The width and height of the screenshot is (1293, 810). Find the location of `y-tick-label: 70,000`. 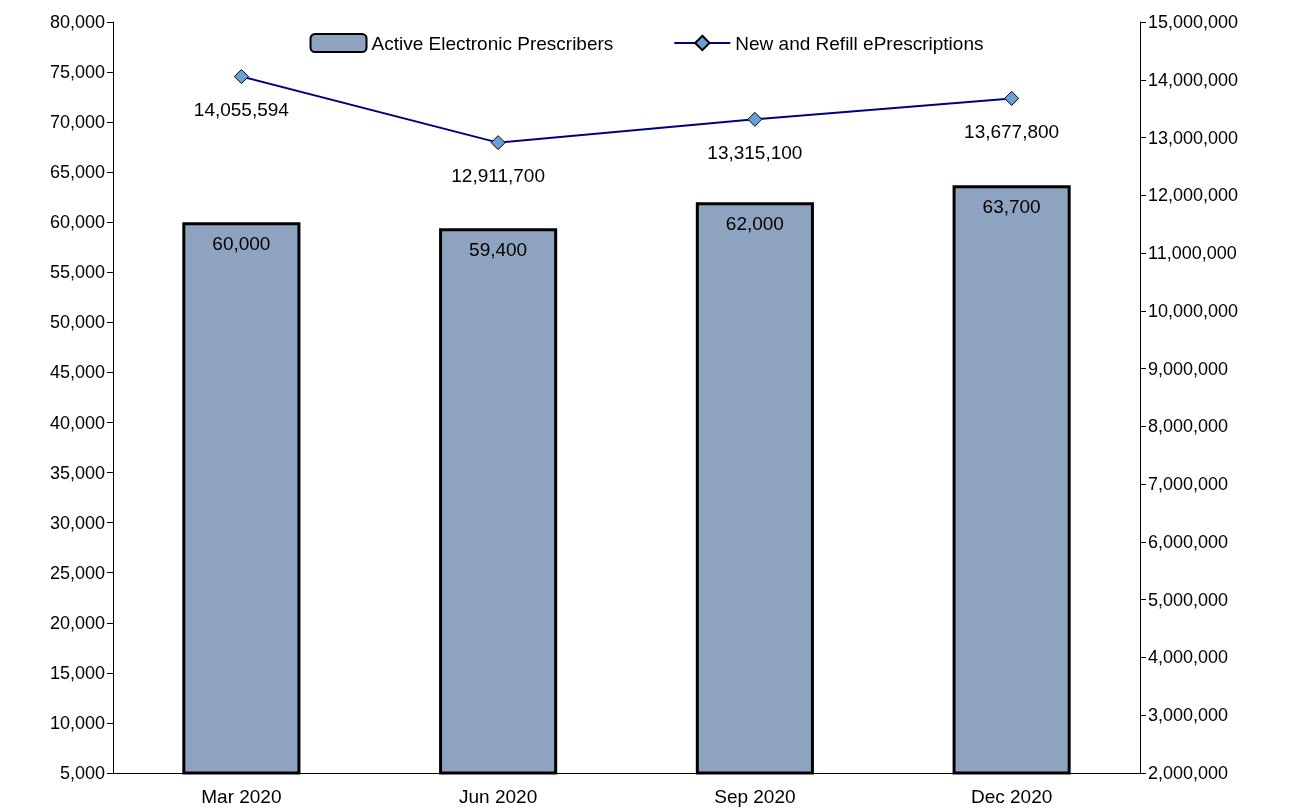

y-tick-label: 70,000 is located at coordinates (77, 122).